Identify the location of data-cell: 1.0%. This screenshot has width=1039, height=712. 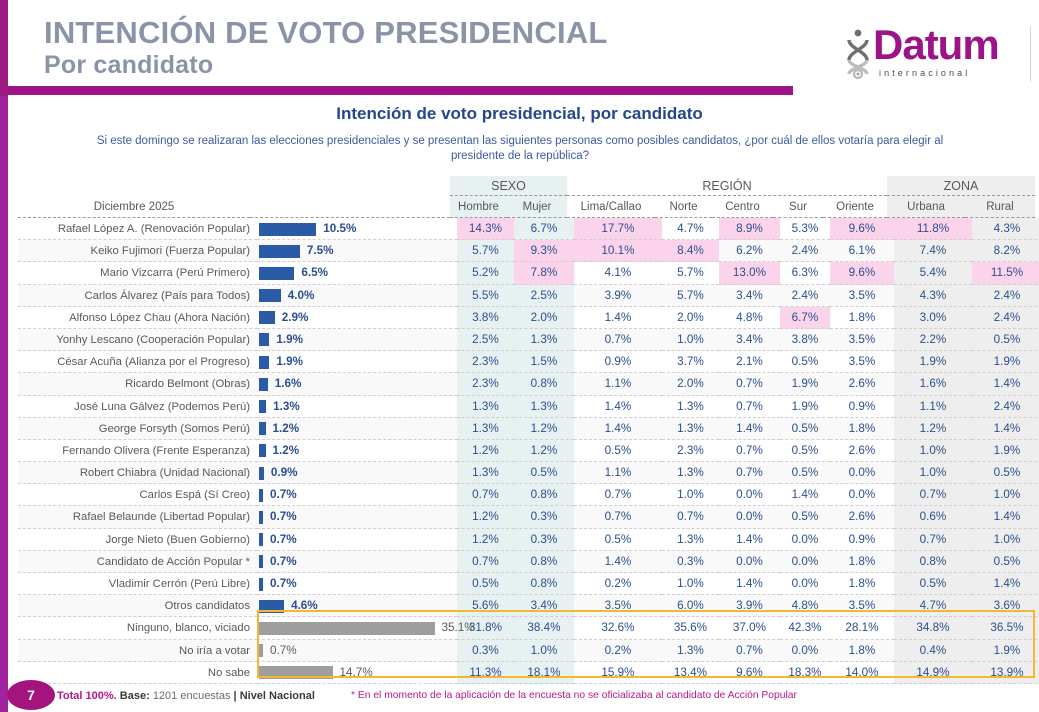
(1005, 495).